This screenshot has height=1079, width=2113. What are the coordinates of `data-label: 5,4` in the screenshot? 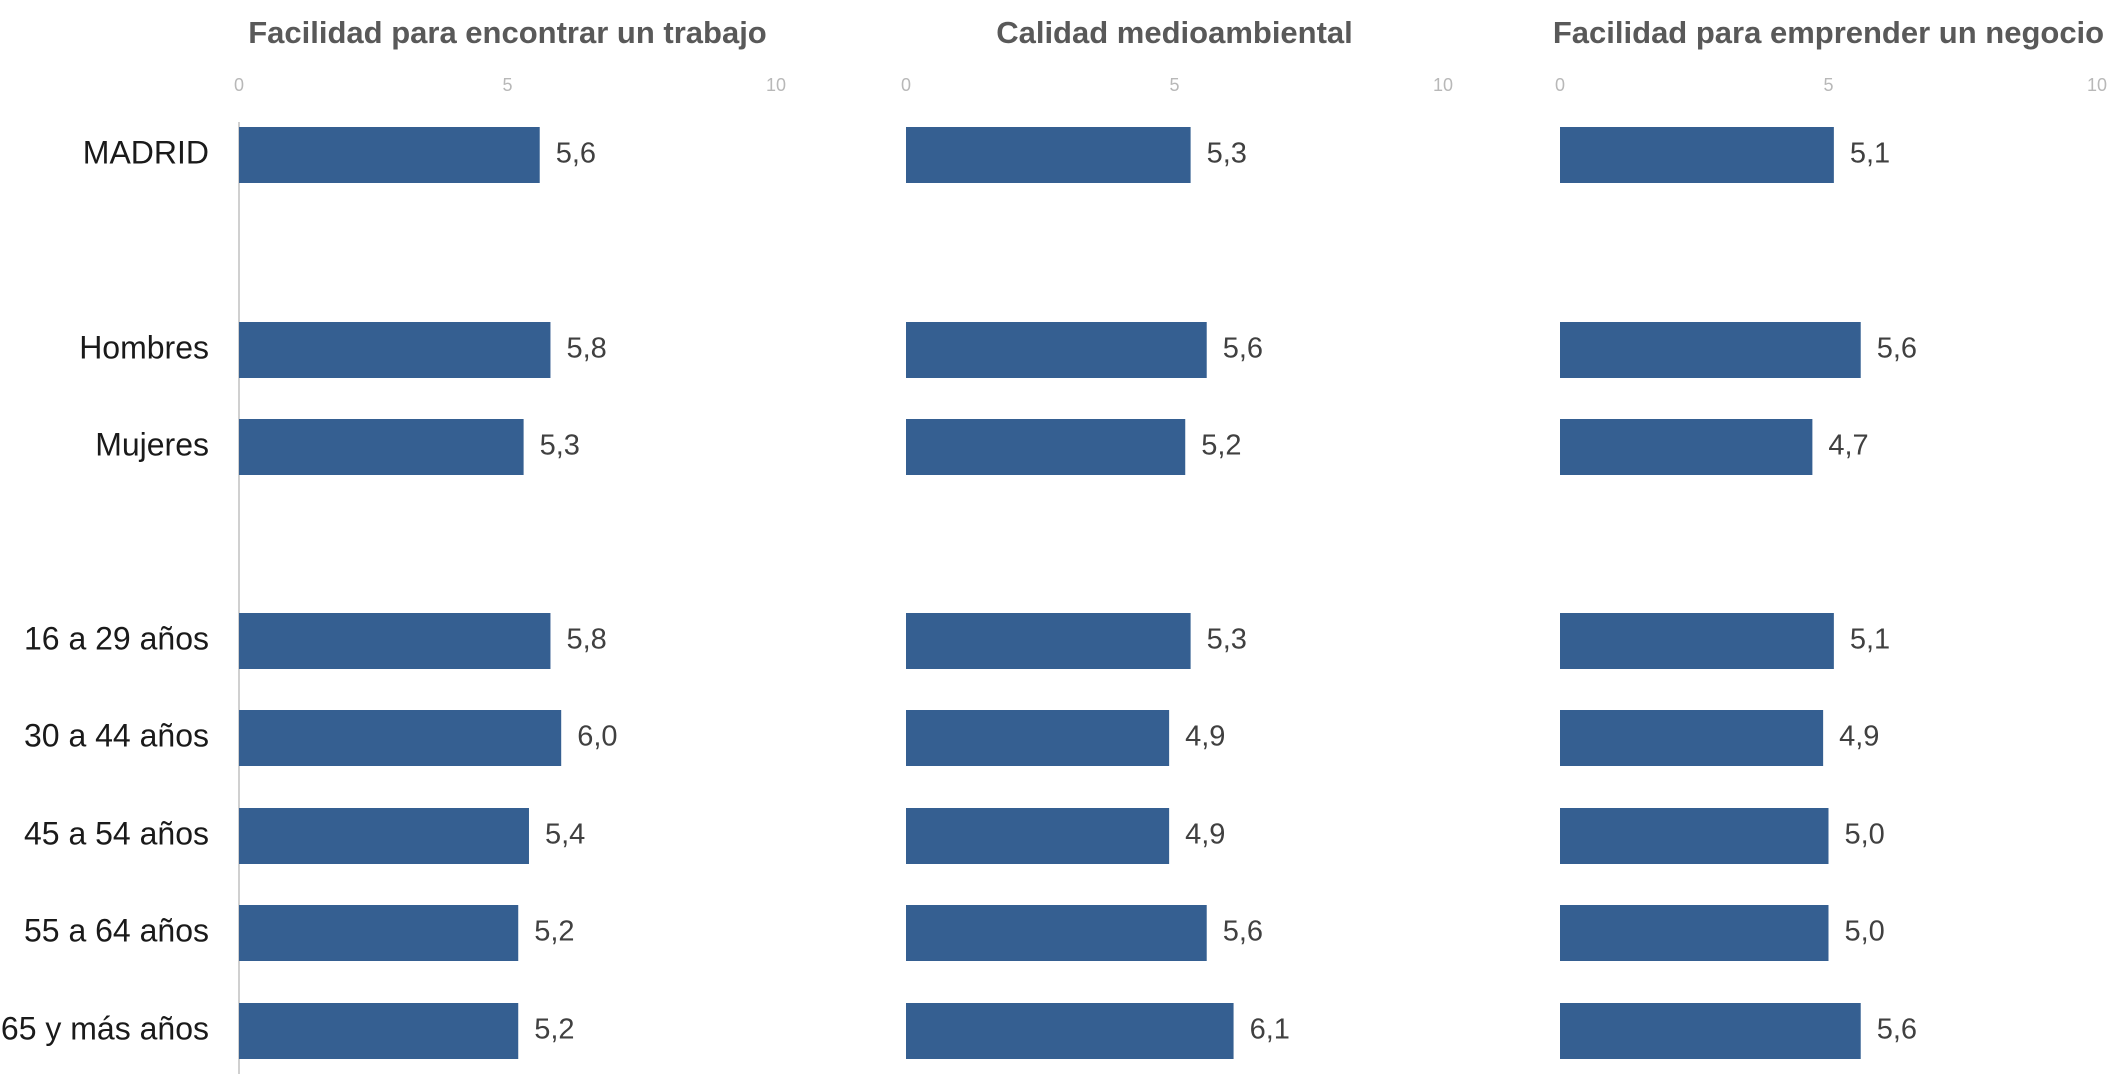 It's located at (565, 835).